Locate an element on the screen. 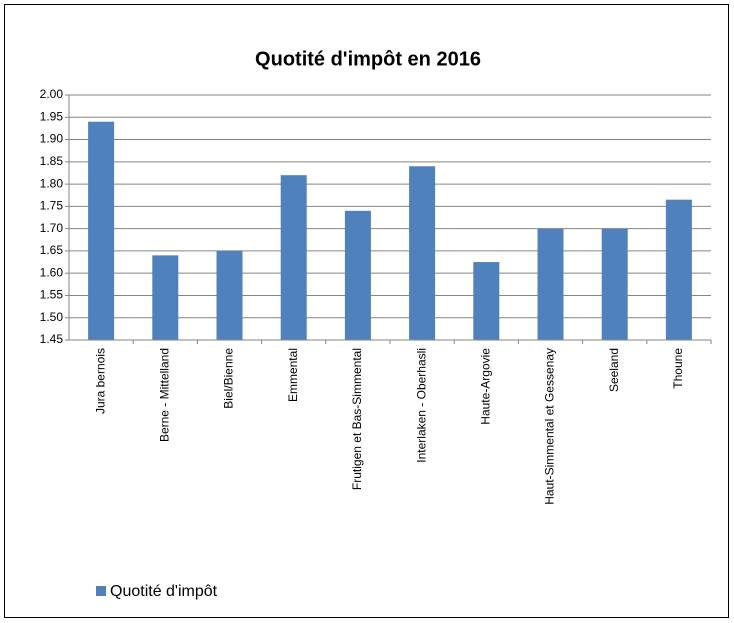 The height and width of the screenshot is (623, 734). x-tick-label: Haut-Simmental et Gessenay is located at coordinates (550, 426).